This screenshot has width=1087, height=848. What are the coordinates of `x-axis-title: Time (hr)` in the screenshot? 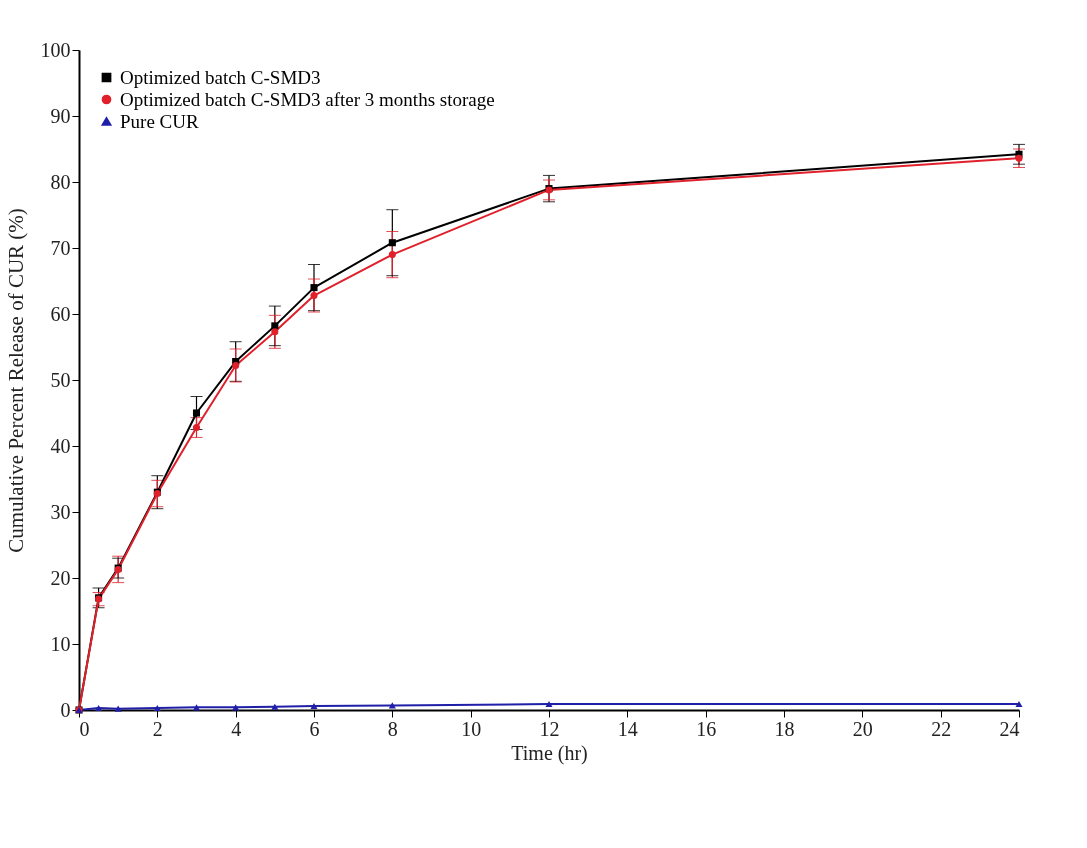 It's located at (549, 753).